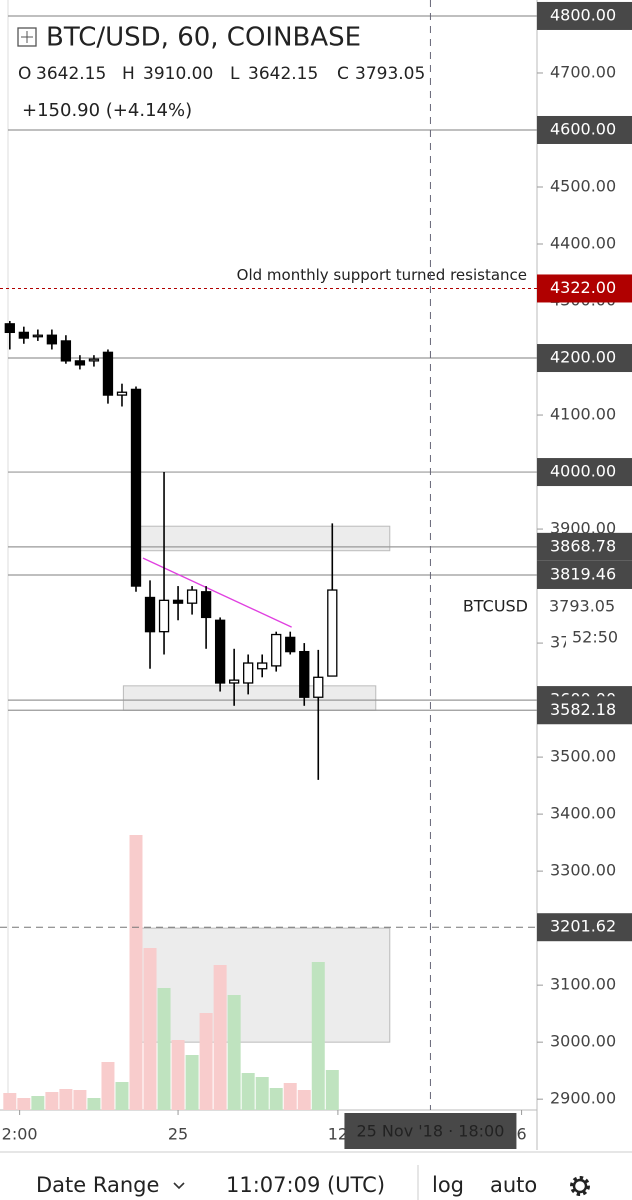  What do you see at coordinates (583, 1098) in the screenshot?
I see `y-tick-label: 2900.00` at bounding box center [583, 1098].